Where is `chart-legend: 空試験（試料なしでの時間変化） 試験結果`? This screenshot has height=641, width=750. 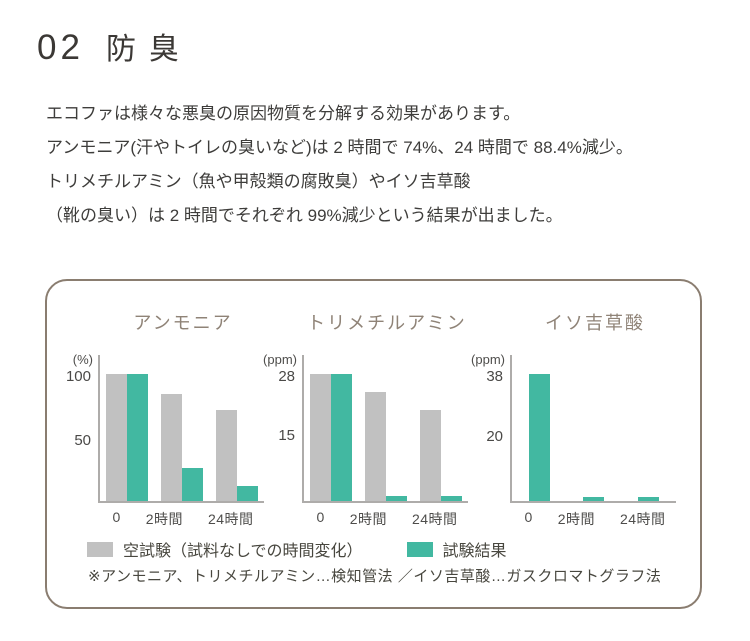 chart-legend: 空試験（試料なしでの時間変化） 試験結果 is located at coordinates (297, 549).